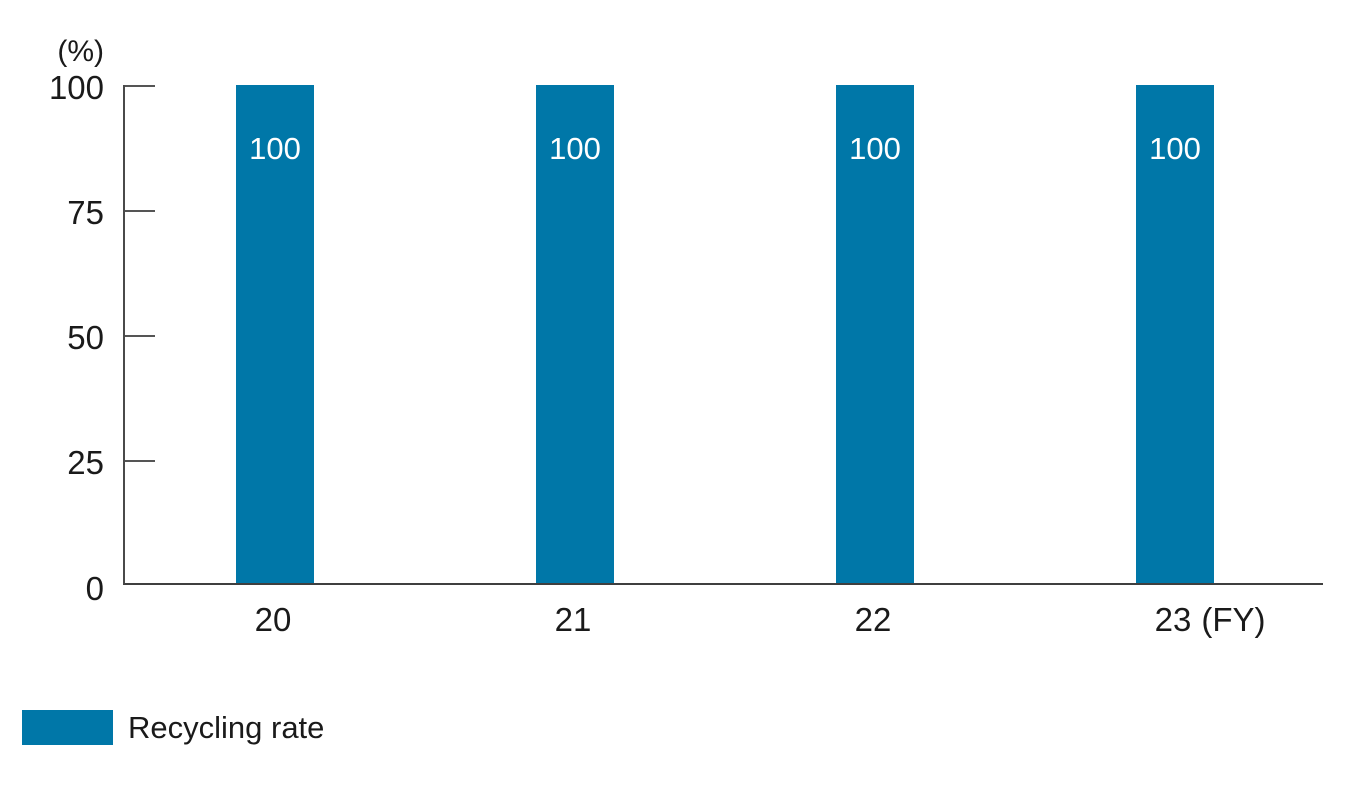  What do you see at coordinates (573, 619) in the screenshot?
I see `x-tick-label-fy21: 21` at bounding box center [573, 619].